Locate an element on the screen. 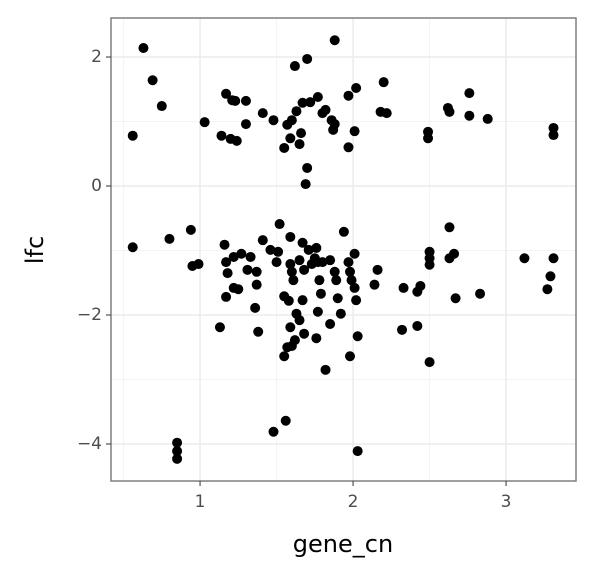  x-tick-label: 2 is located at coordinates (353, 502).